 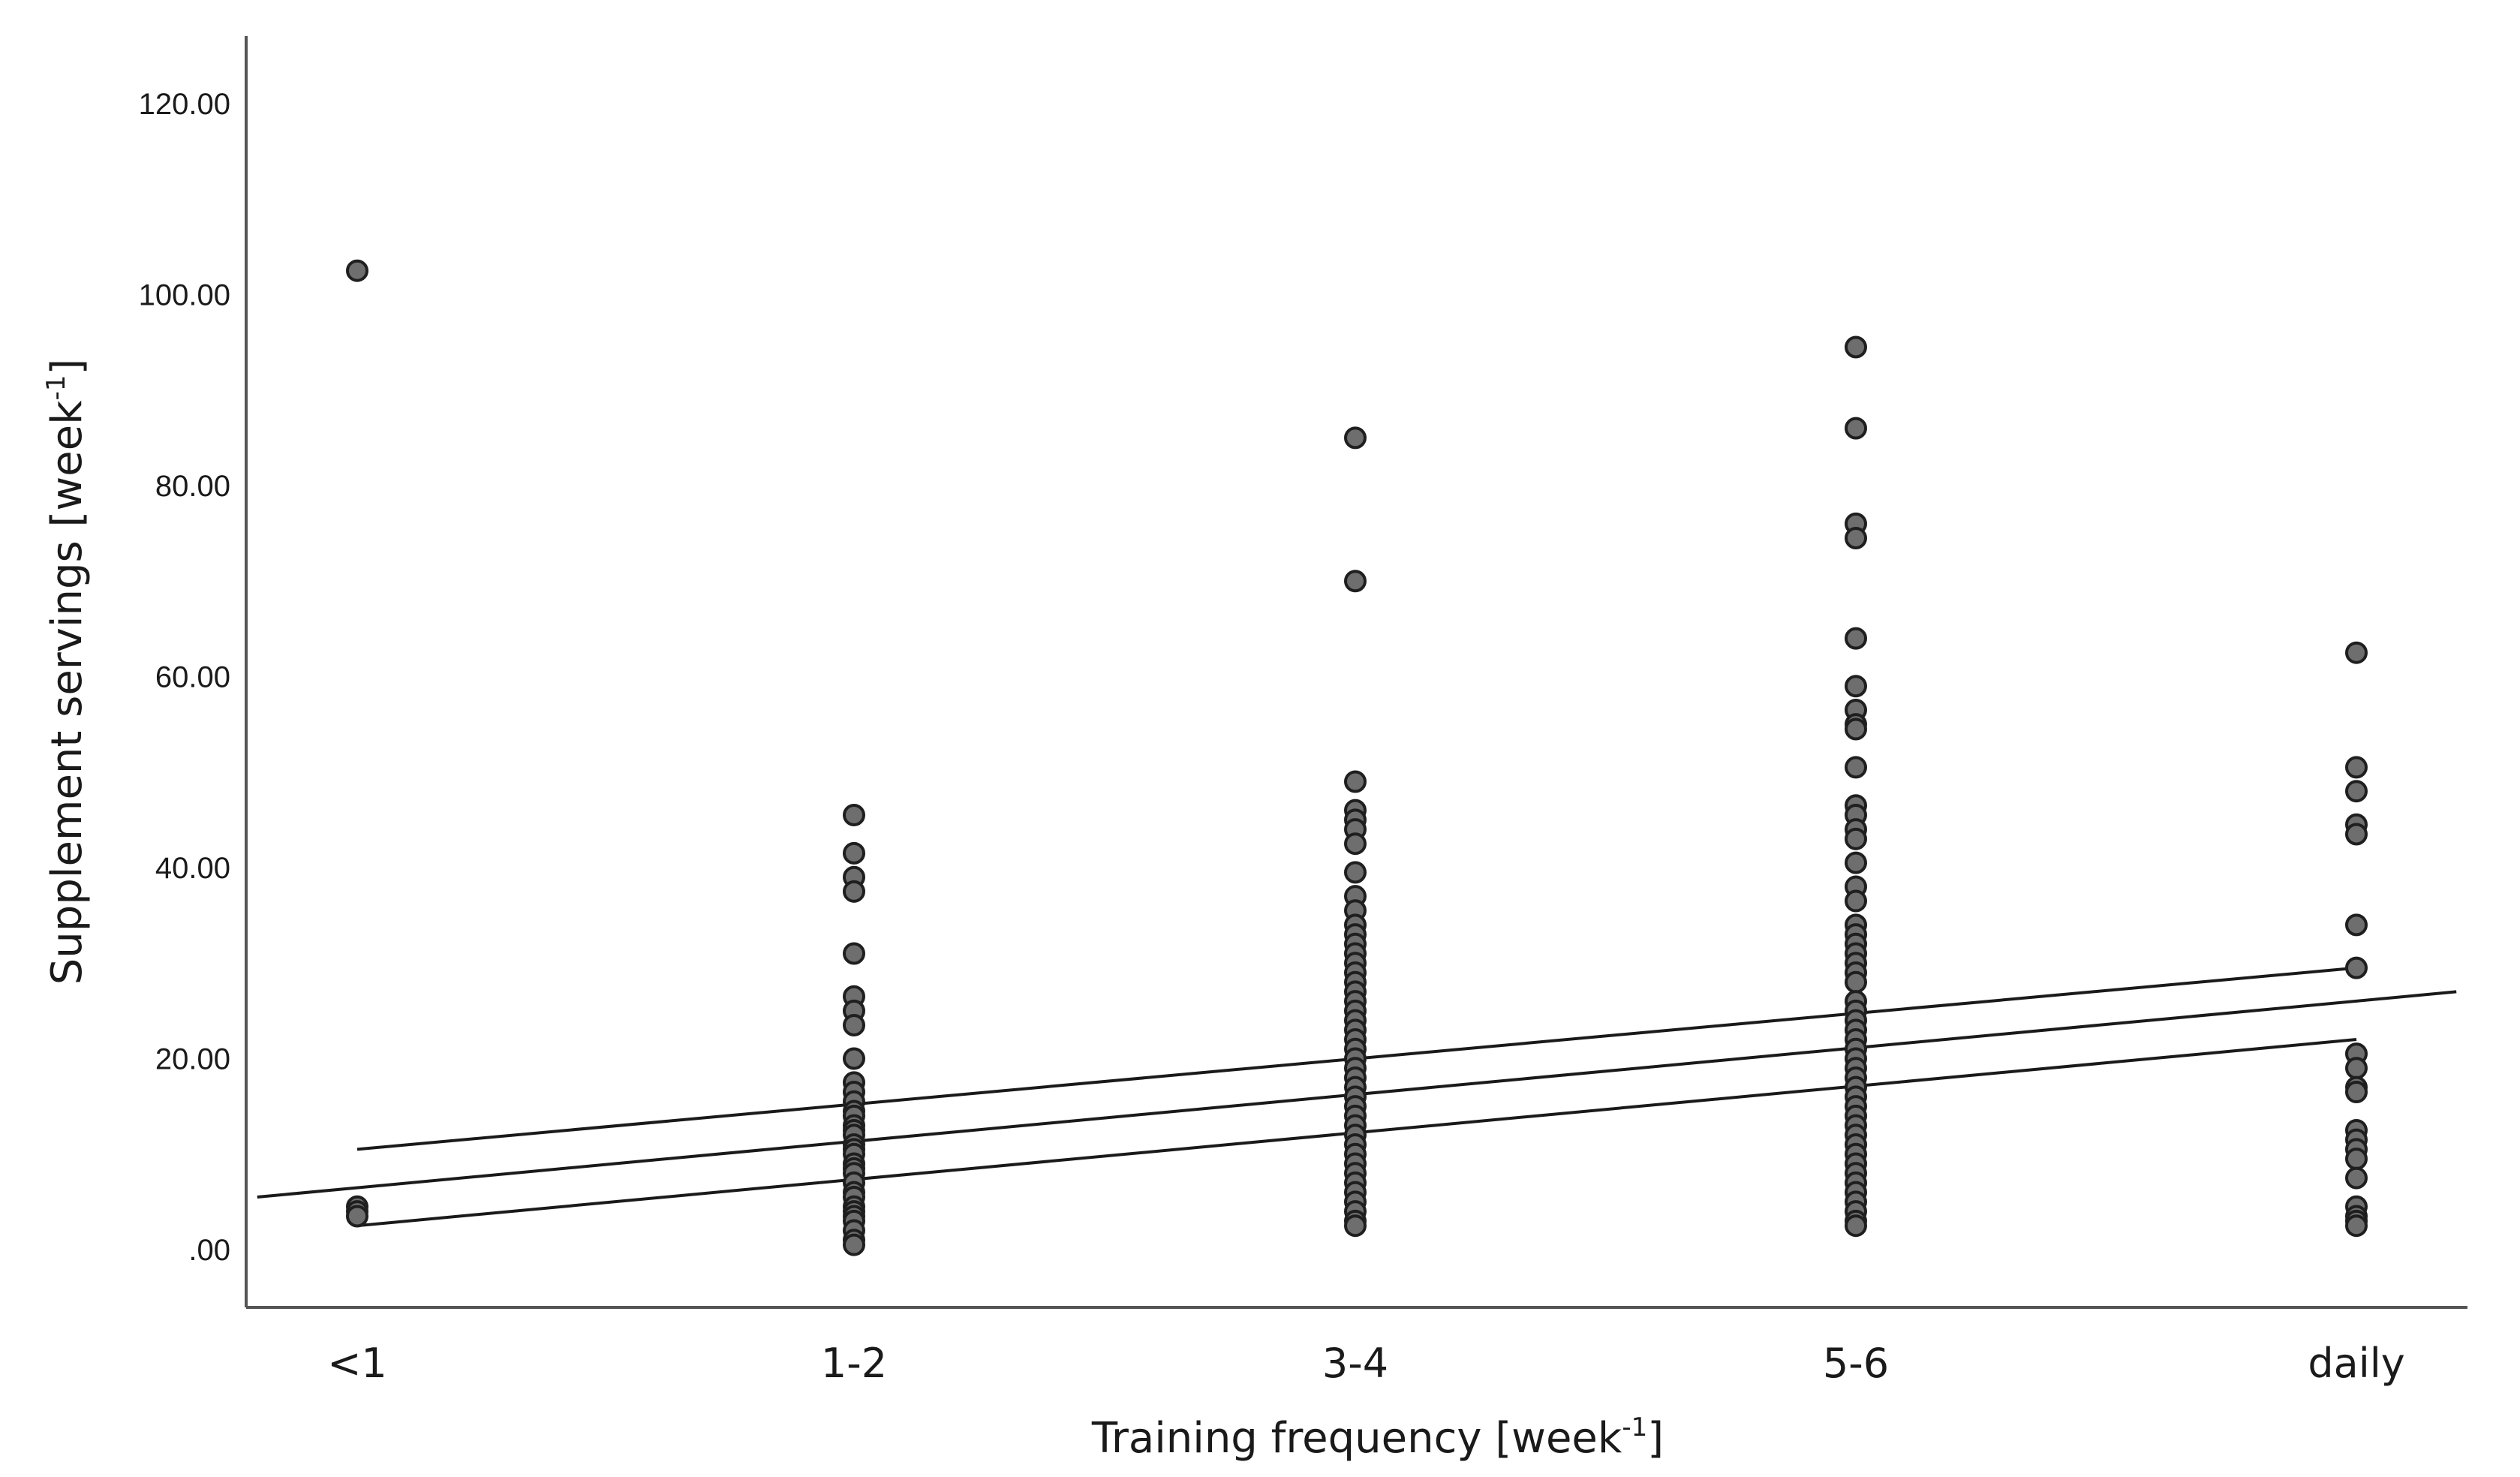 I want to click on y-tick-label: 100.00, so click(x=184, y=295).